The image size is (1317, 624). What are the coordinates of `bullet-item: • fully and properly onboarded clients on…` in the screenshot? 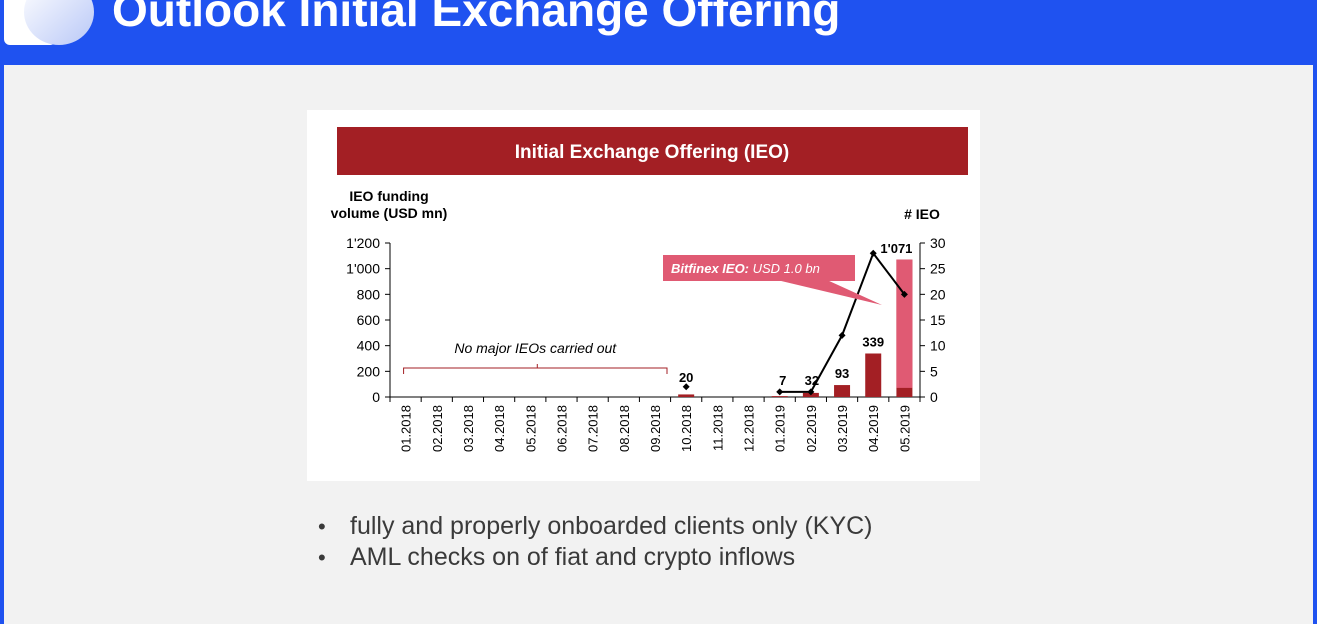 It's located at (593, 526).